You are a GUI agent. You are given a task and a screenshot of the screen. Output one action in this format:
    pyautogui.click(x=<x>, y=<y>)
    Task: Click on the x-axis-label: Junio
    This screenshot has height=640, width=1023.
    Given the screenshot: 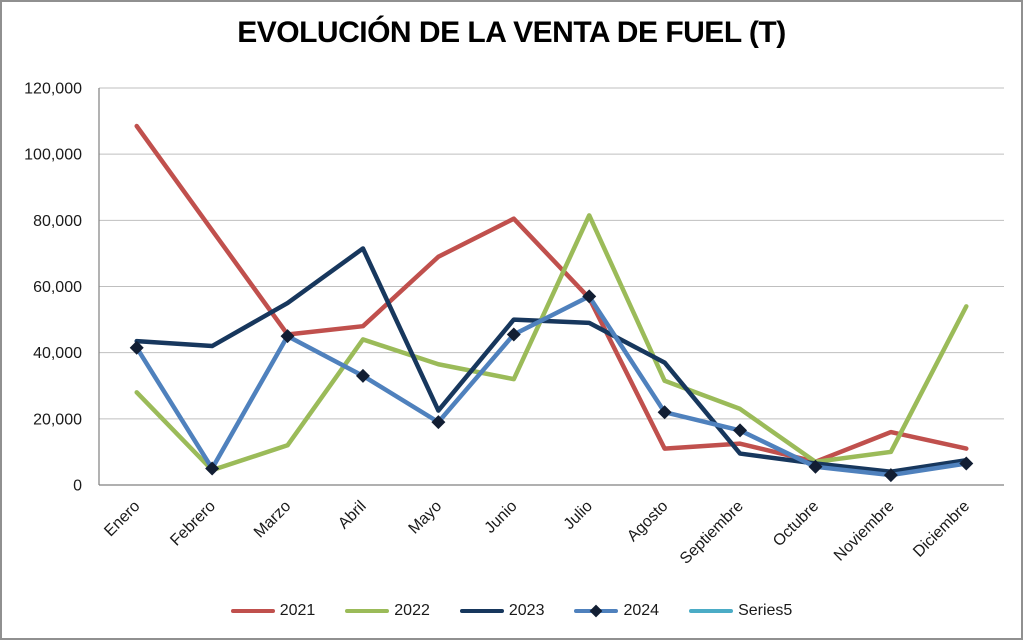 What is the action you would take?
    pyautogui.click(x=501, y=517)
    